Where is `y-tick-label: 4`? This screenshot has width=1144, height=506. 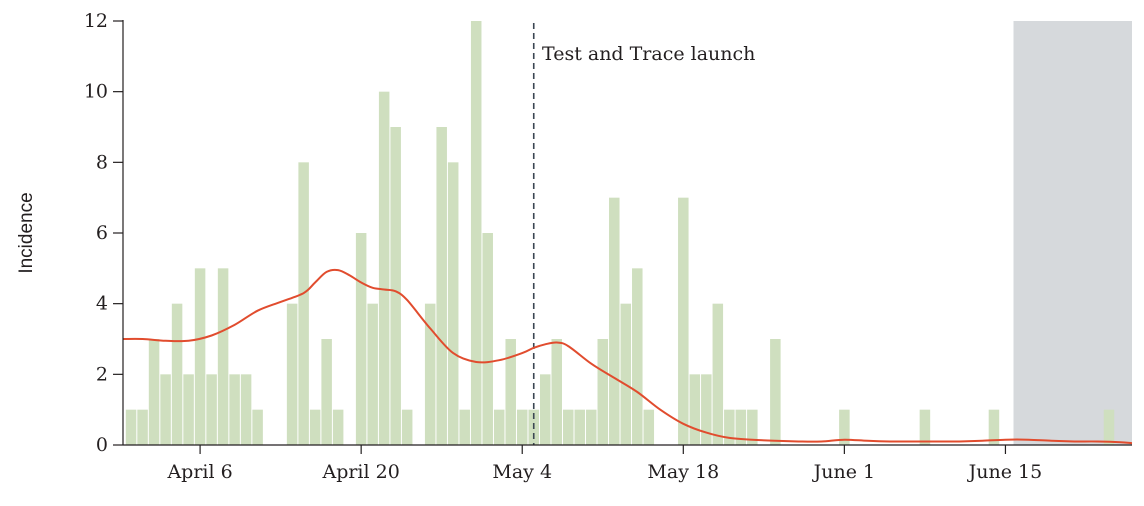 y-tick-label: 4 is located at coordinates (102, 304).